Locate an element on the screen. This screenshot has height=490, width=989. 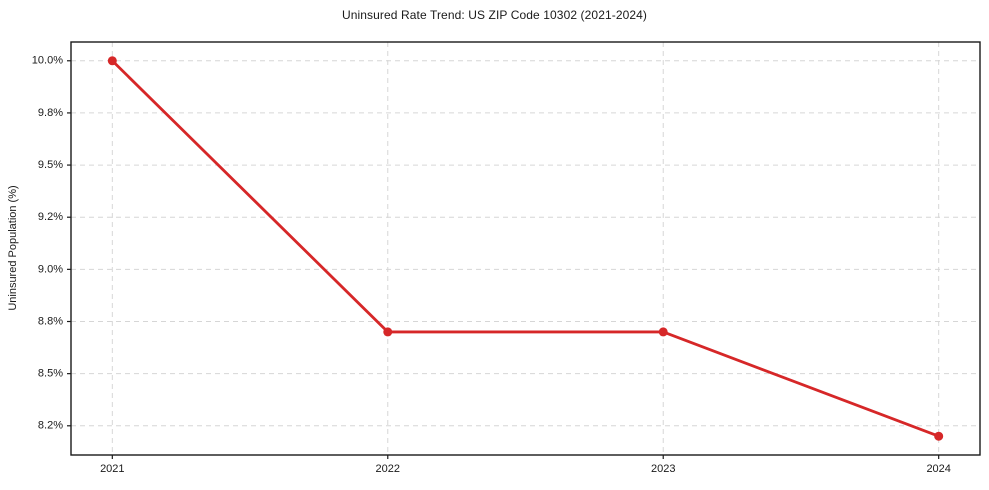
y-tick-label: 9.2% is located at coordinates (50, 217).